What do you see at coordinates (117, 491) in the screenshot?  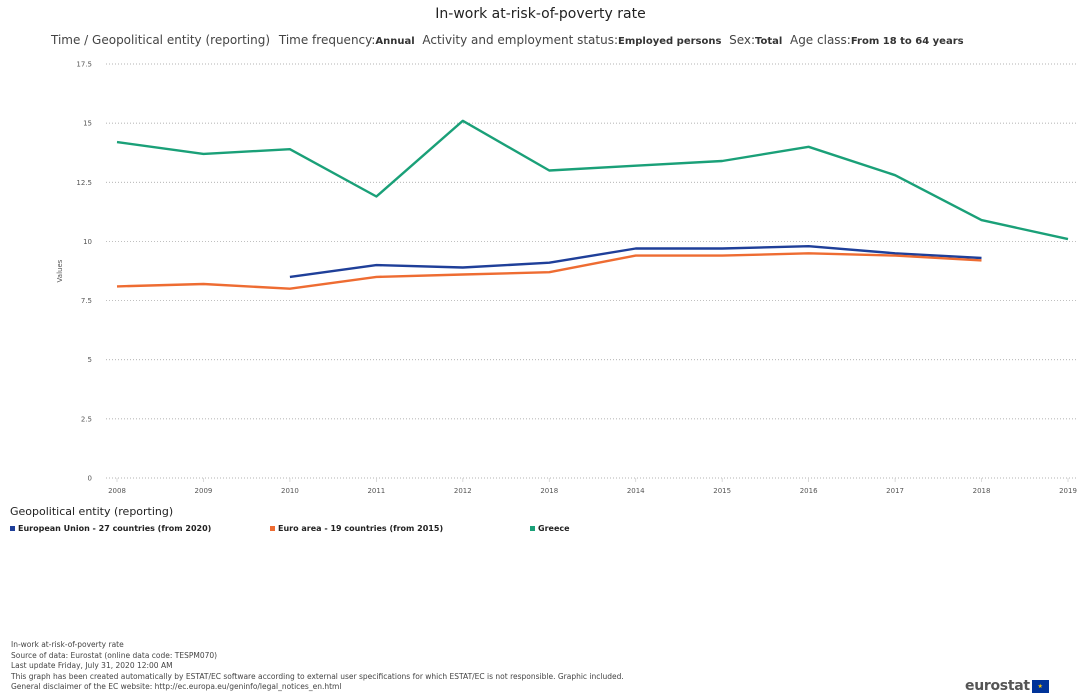 I see `x-tick-label: 2008` at bounding box center [117, 491].